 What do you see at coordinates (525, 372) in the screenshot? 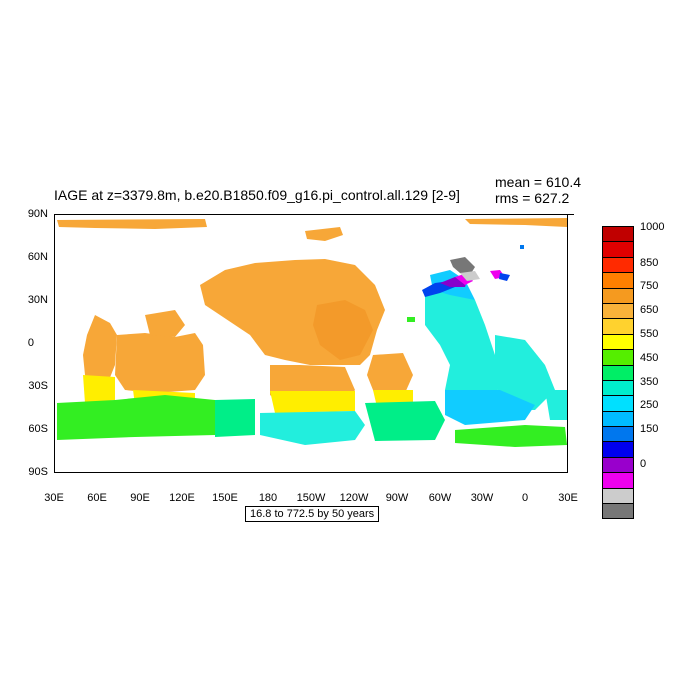
I see `atlantic-east` at bounding box center [525, 372].